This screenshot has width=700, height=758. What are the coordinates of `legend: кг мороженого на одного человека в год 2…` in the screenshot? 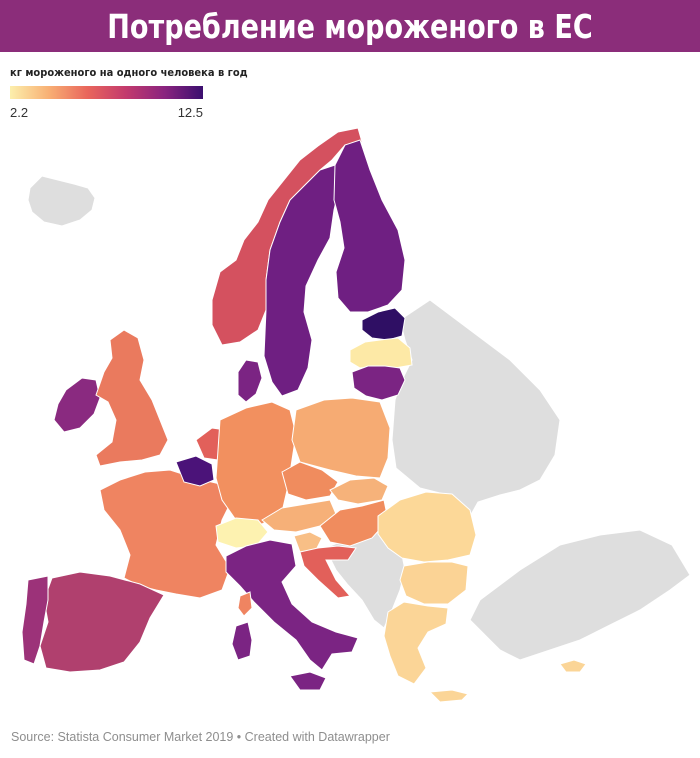 It's located at (129, 93).